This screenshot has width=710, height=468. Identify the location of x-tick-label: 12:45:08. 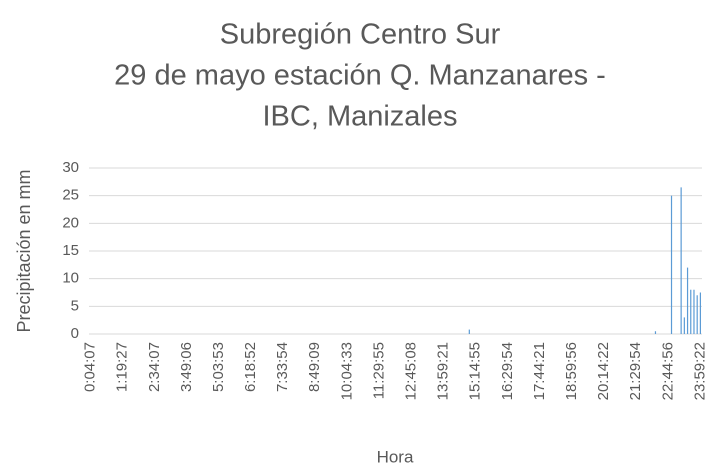
(411, 371).